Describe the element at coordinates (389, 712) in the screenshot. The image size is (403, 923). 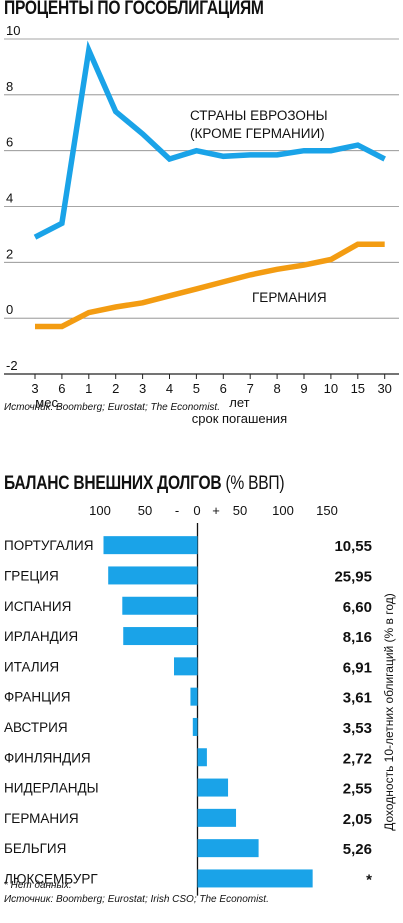
I see `yield-axis-label: Доходность 10-летних облигаций (% в год)` at that location.